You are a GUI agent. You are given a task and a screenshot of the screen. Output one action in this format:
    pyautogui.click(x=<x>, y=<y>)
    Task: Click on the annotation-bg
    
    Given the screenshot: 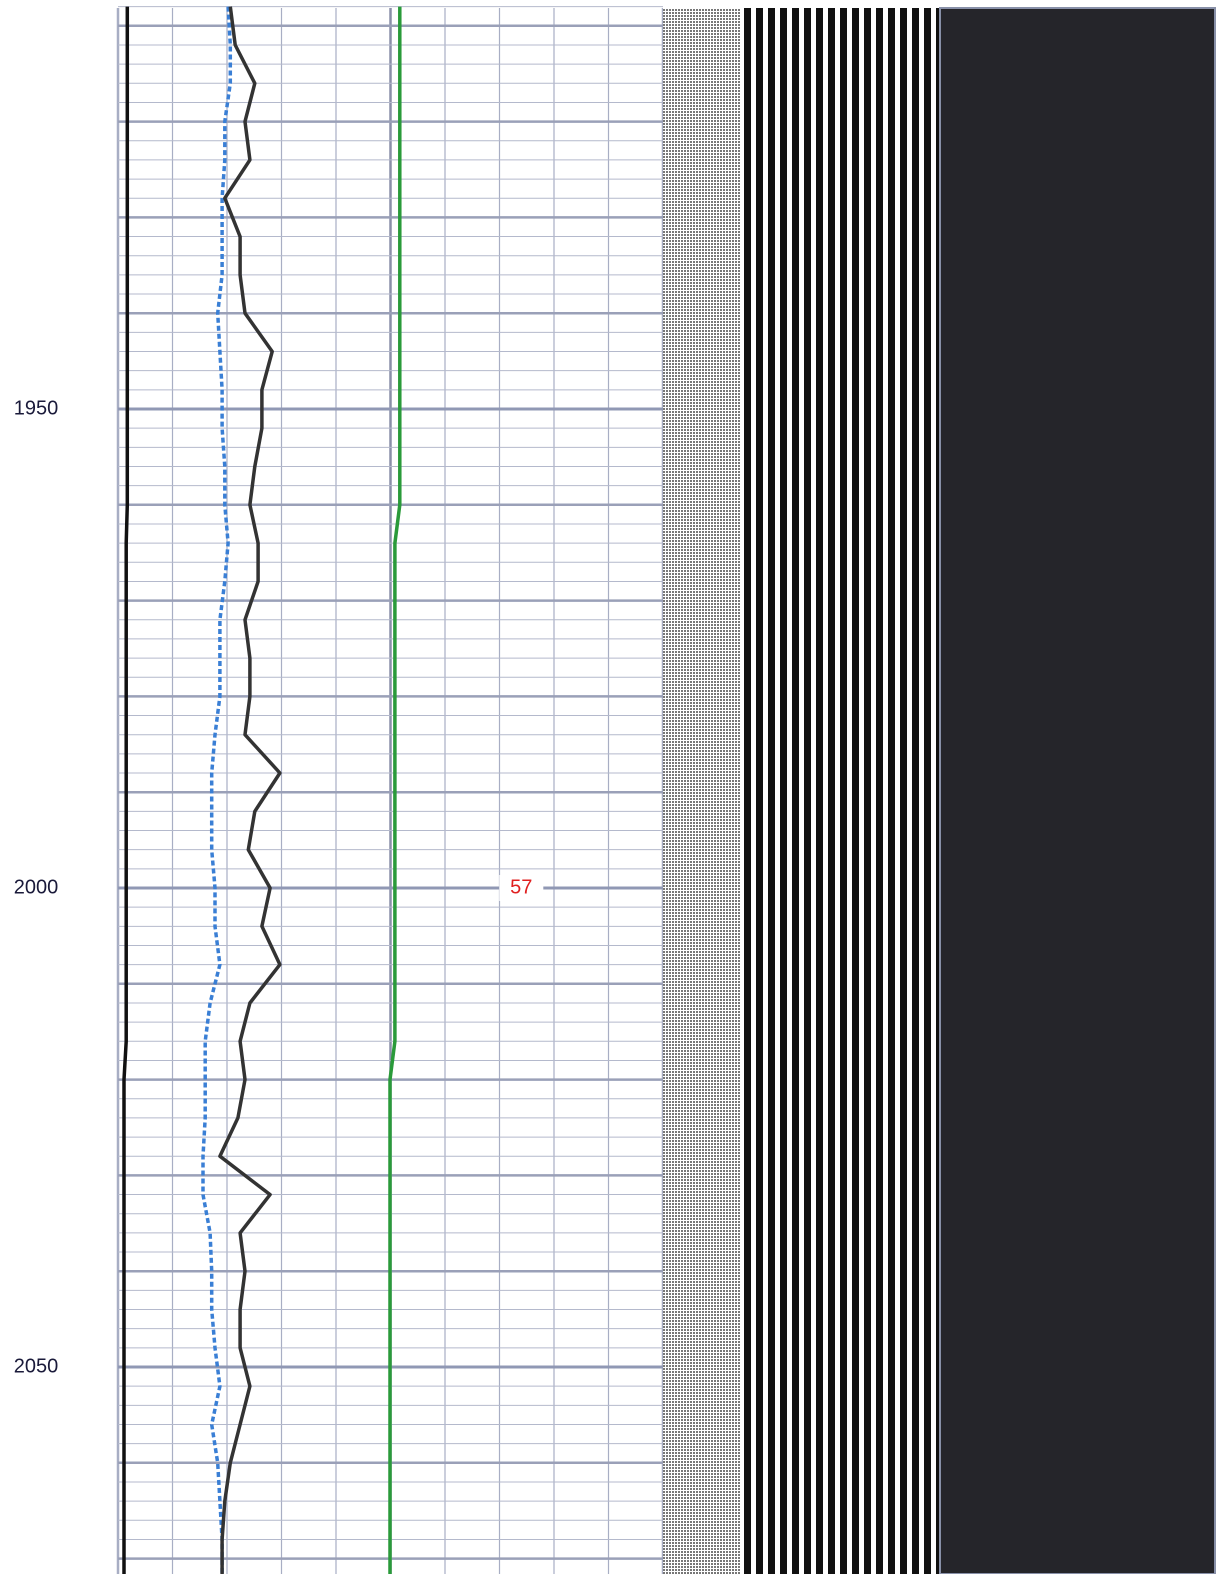 What is the action you would take?
    pyautogui.click(x=521, y=888)
    